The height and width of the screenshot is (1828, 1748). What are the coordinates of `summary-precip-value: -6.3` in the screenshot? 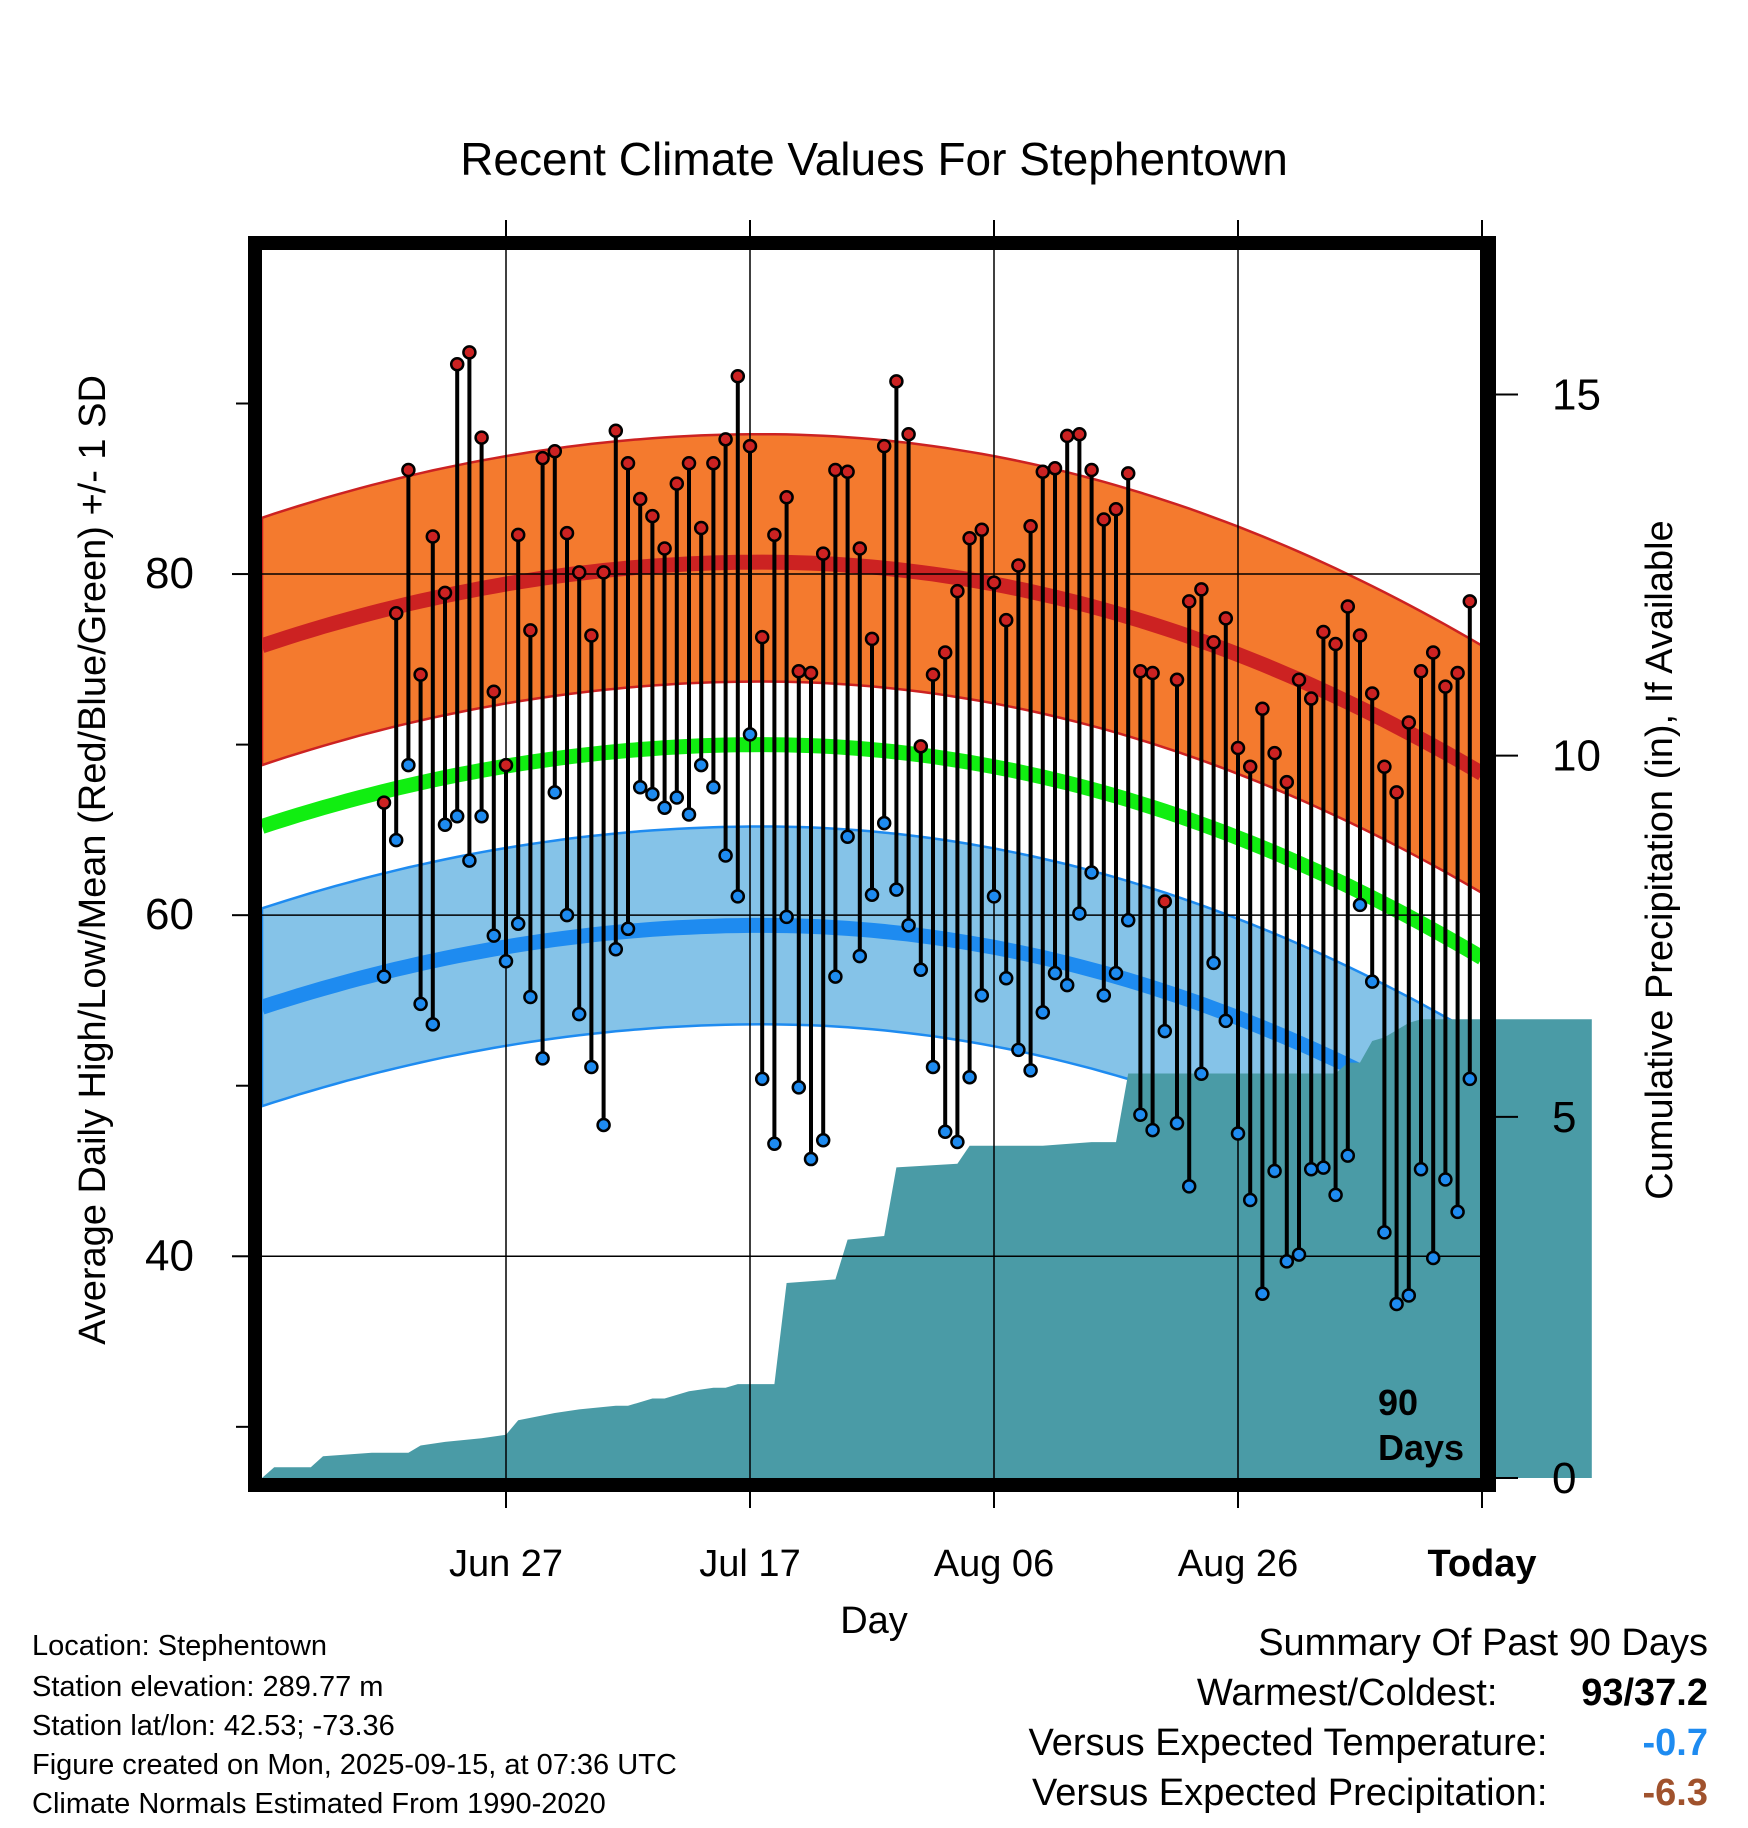 It's located at (1675, 1793).